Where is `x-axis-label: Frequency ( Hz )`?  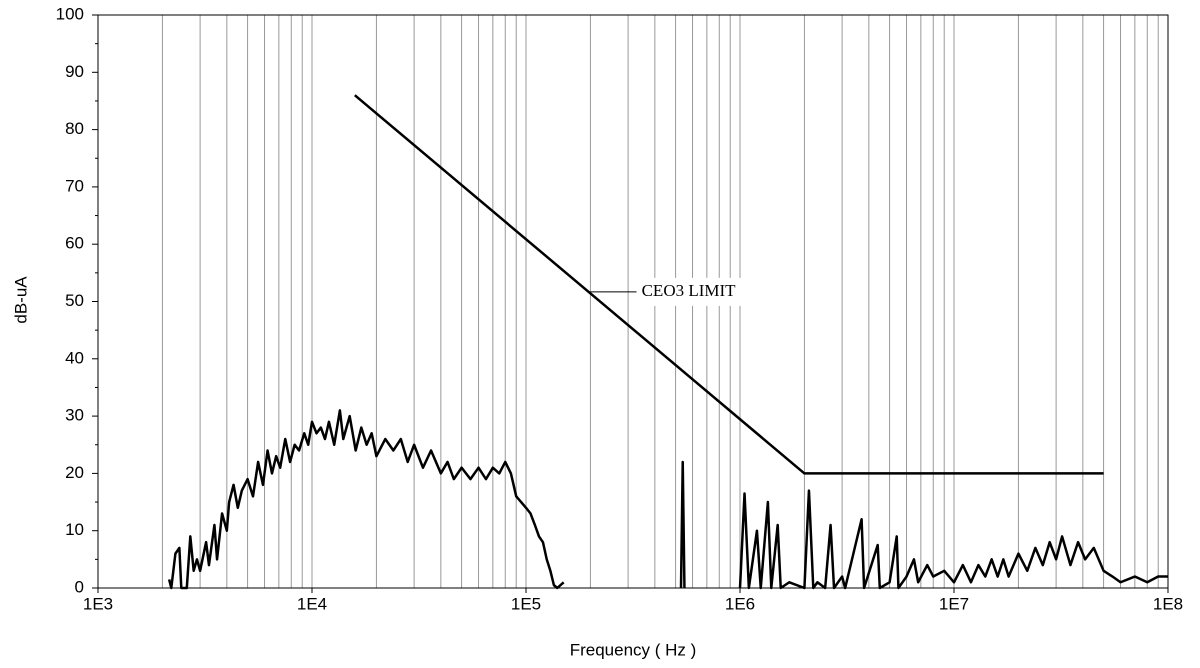 x-axis-label: Frequency ( Hz ) is located at coordinates (633, 649).